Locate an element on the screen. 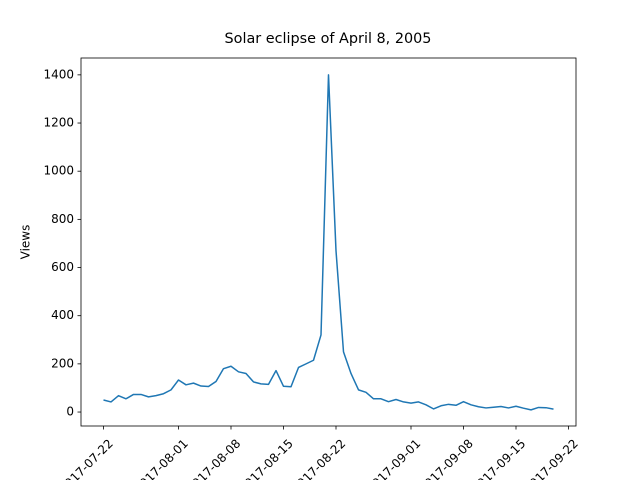  x-tick-label: 2017-09-01 is located at coordinates (393, 458).